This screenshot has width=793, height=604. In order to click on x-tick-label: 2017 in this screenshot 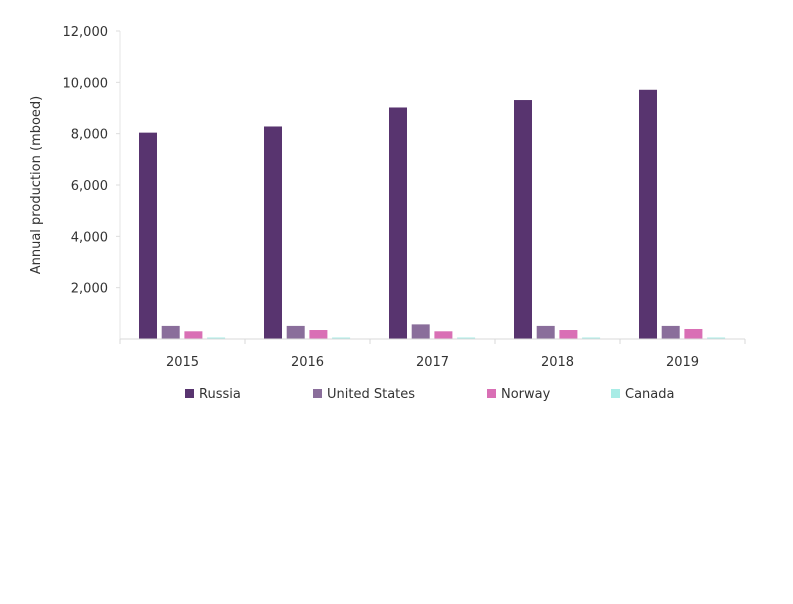, I will do `click(432, 362)`.